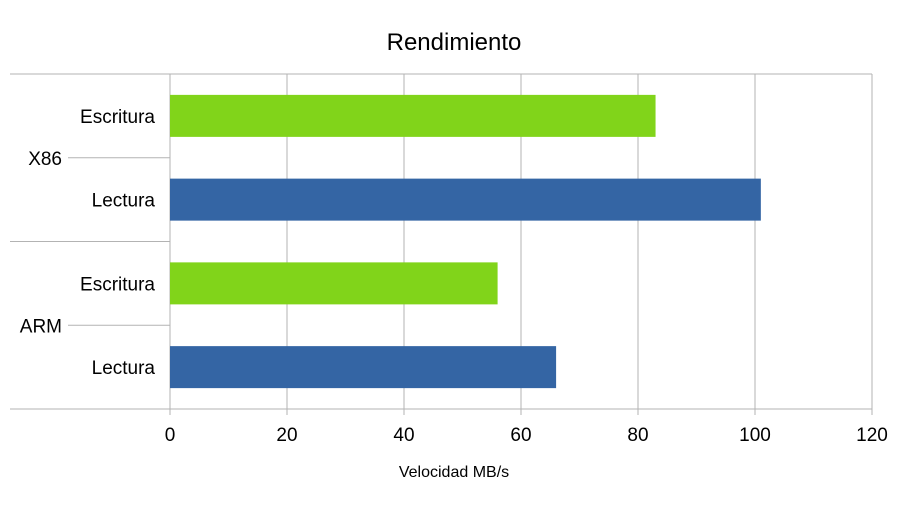 Image resolution: width=907 pixels, height=510 pixels. I want to click on x-tick-label: 0, so click(170, 435).